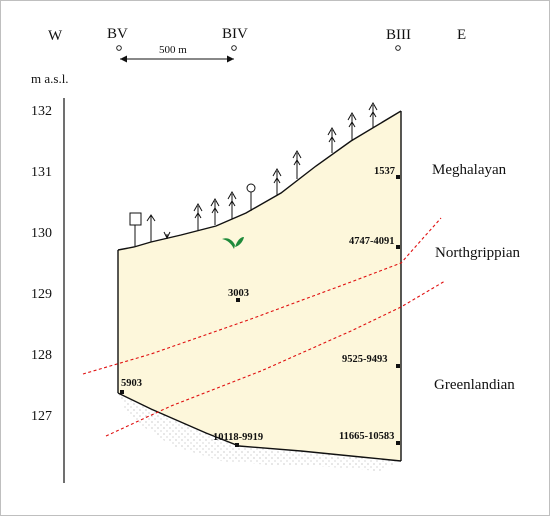  Describe the element at coordinates (477, 253) in the screenshot. I see `stage-northgrippian: Northgrippian` at that location.